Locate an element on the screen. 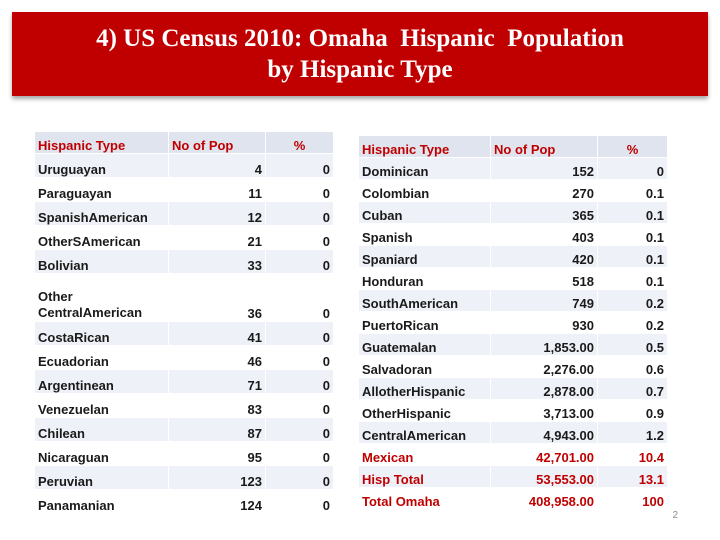 The height and width of the screenshot is (540, 720). table-row: Cuban 365 0.1 is located at coordinates (513, 212).